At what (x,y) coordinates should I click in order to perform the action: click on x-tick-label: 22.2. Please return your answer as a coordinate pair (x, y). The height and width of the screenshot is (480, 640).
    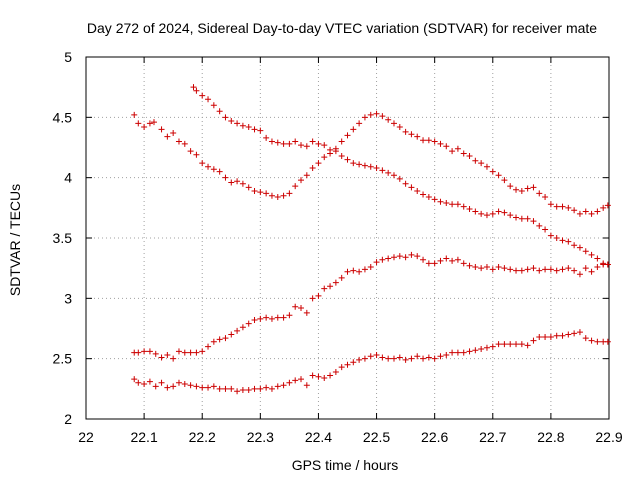
    Looking at the image, I should click on (202, 437).